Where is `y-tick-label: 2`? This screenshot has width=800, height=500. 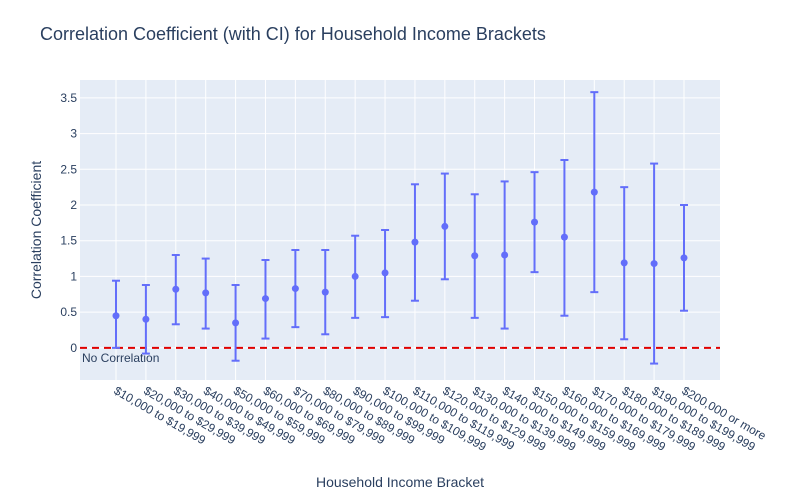 y-tick-label: 2 is located at coordinates (73, 205).